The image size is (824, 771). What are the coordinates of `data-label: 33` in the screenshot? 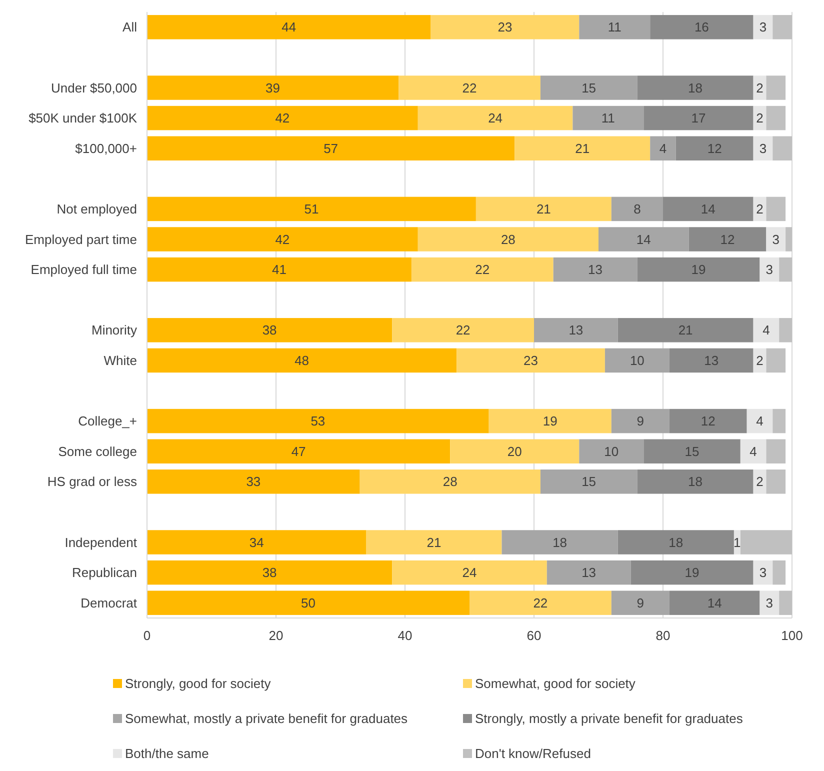 It's located at (253, 482).